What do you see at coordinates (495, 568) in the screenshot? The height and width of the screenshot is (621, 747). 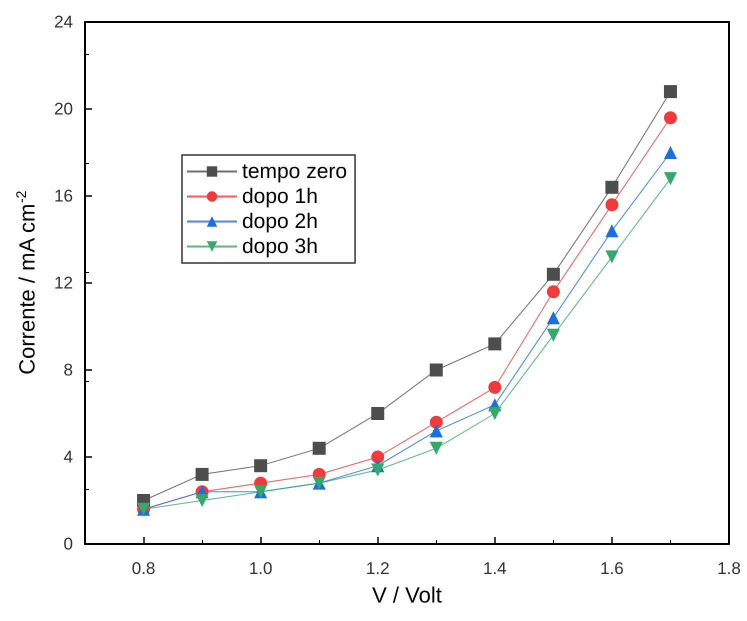 I see `x-tick-label: 1.4` at bounding box center [495, 568].